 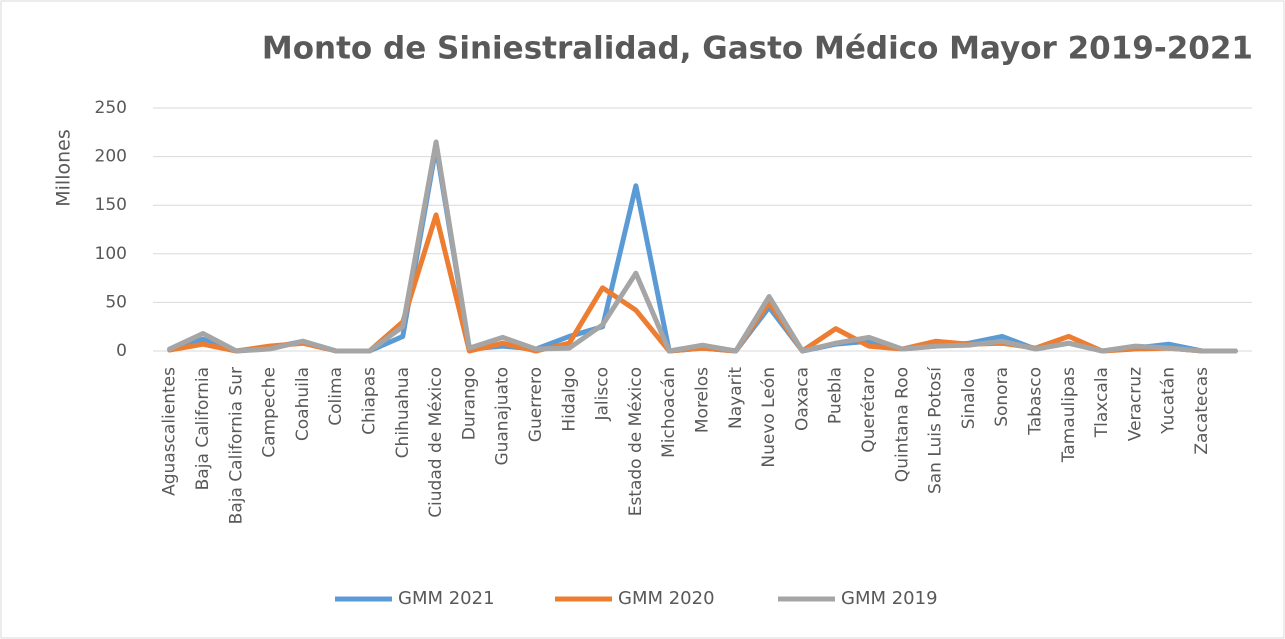 What do you see at coordinates (121, 351) in the screenshot?
I see `y-tick-label: 0` at bounding box center [121, 351].